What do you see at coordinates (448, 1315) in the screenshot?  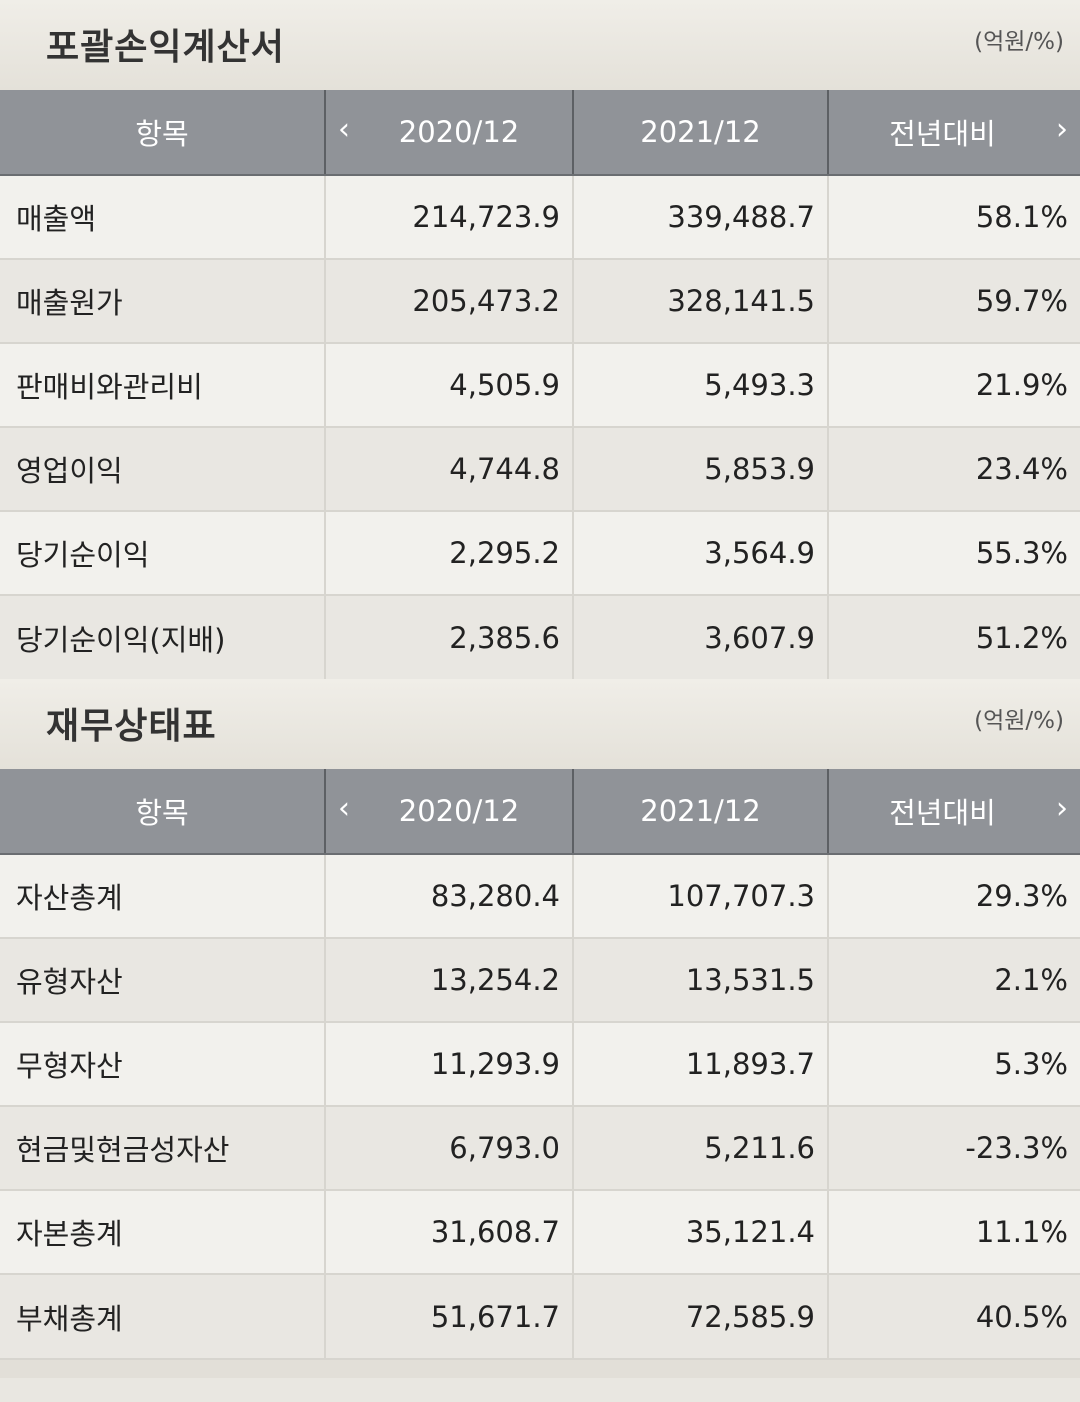 I see `value-2020: 51,671.7` at bounding box center [448, 1315].